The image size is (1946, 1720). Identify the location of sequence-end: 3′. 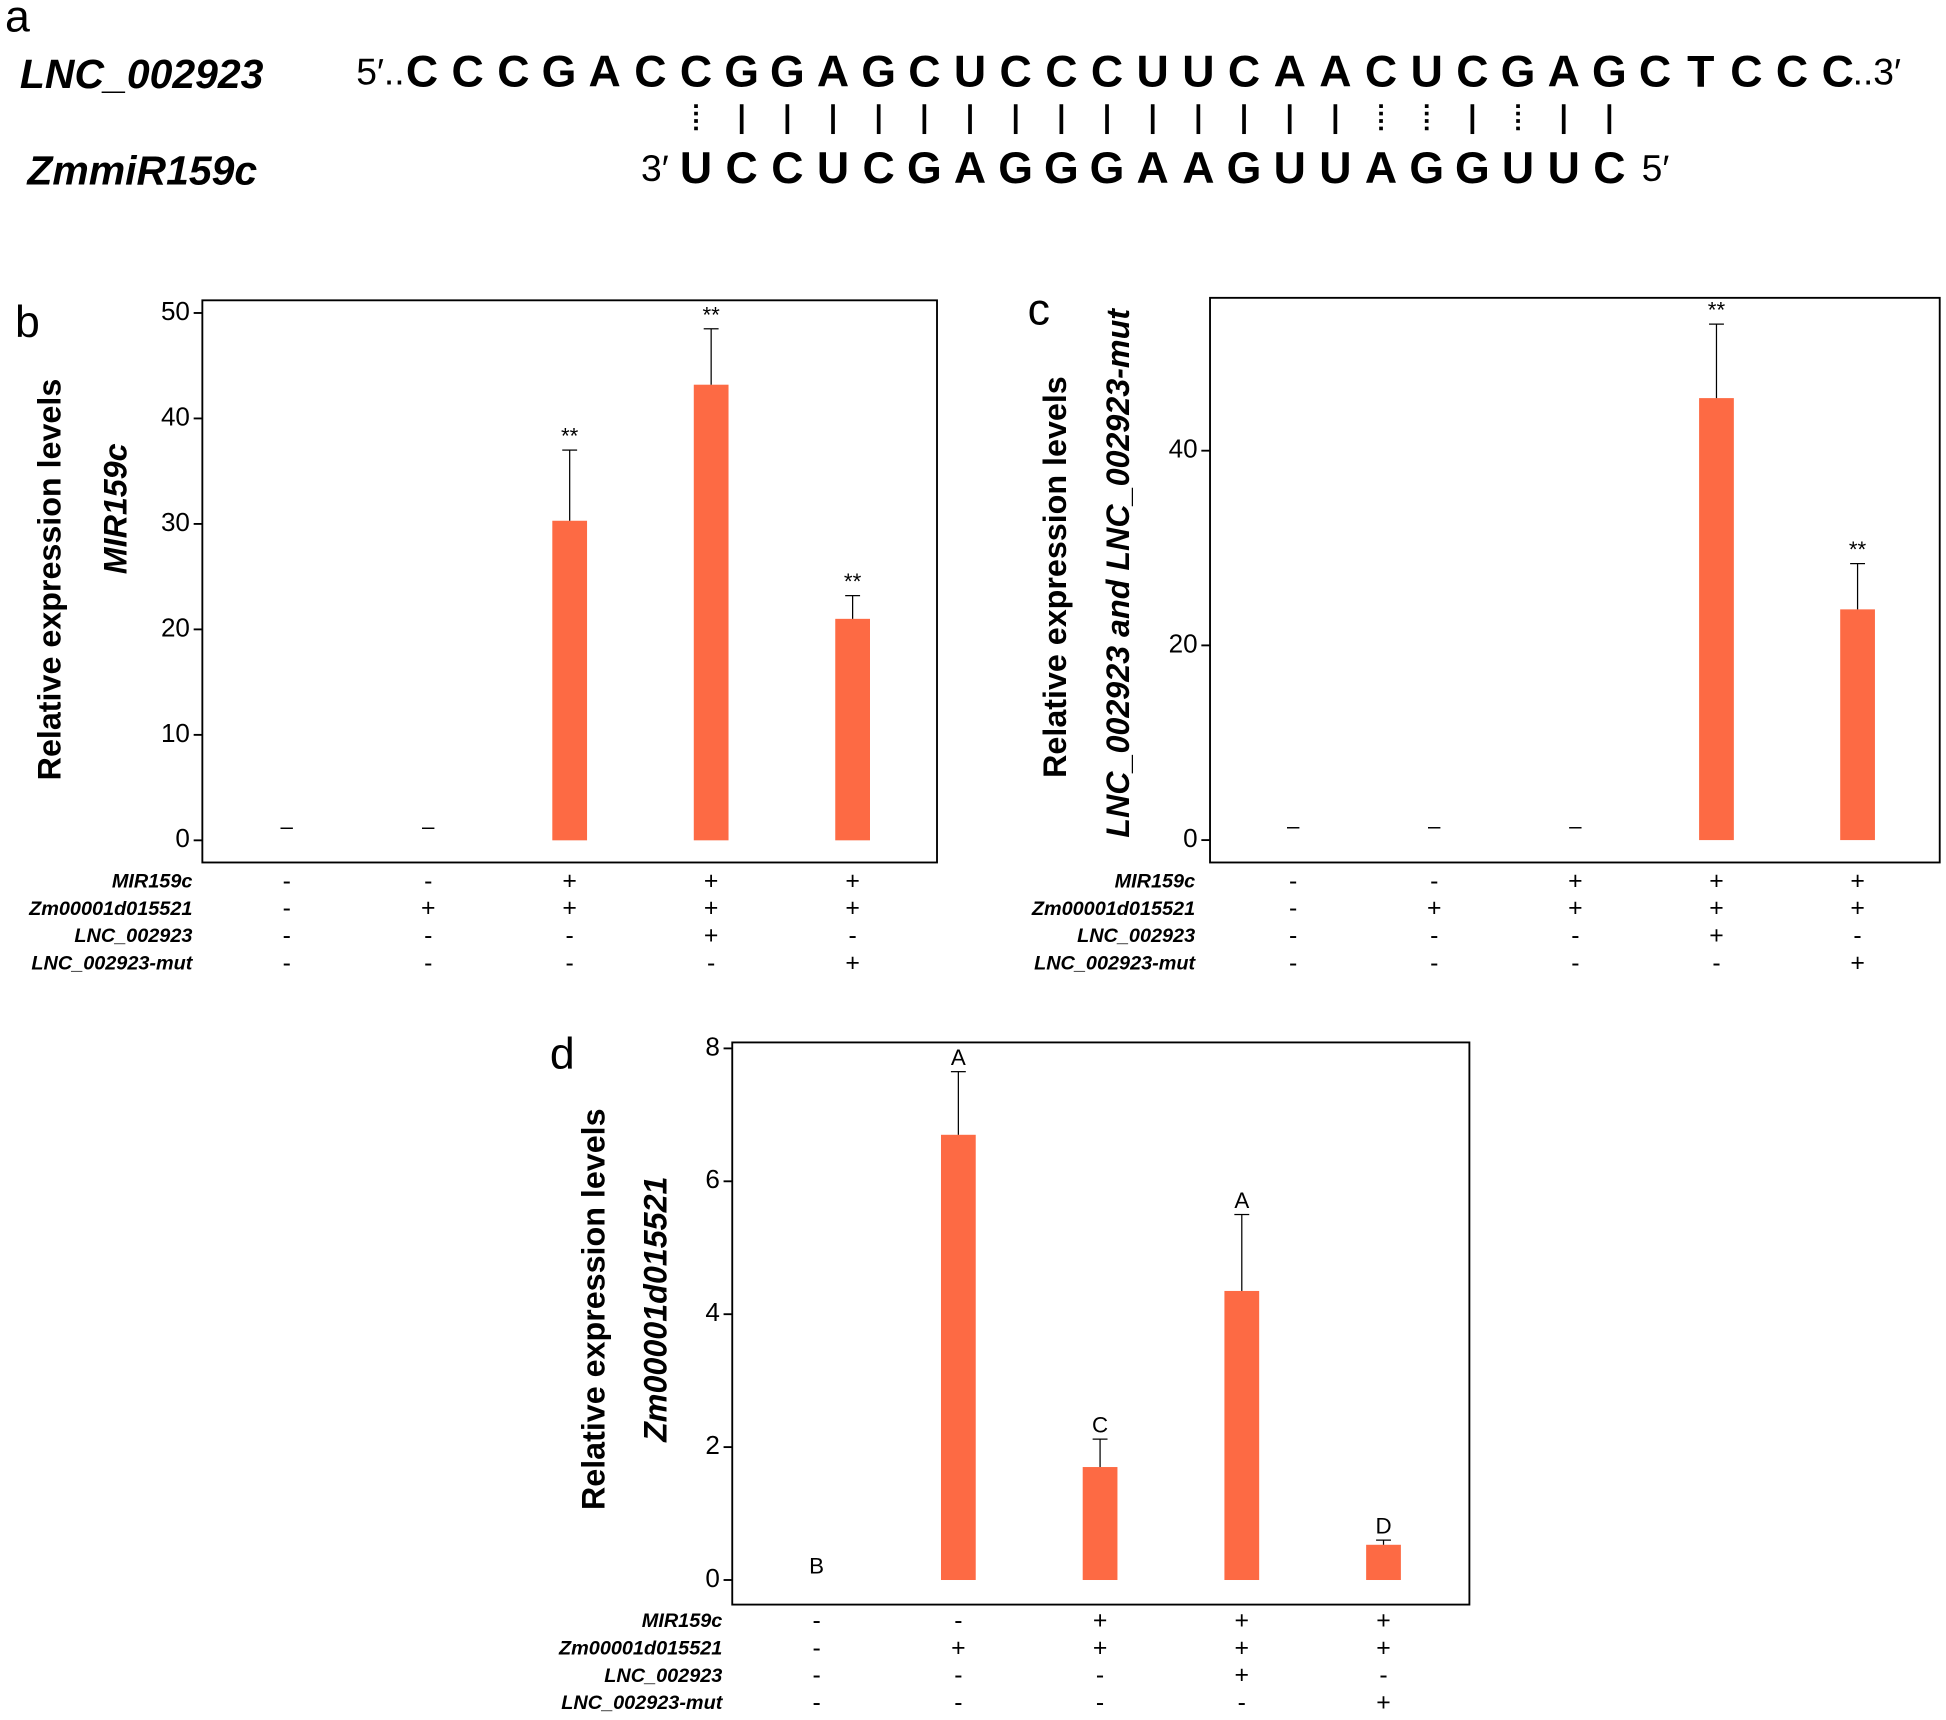
(655, 168).